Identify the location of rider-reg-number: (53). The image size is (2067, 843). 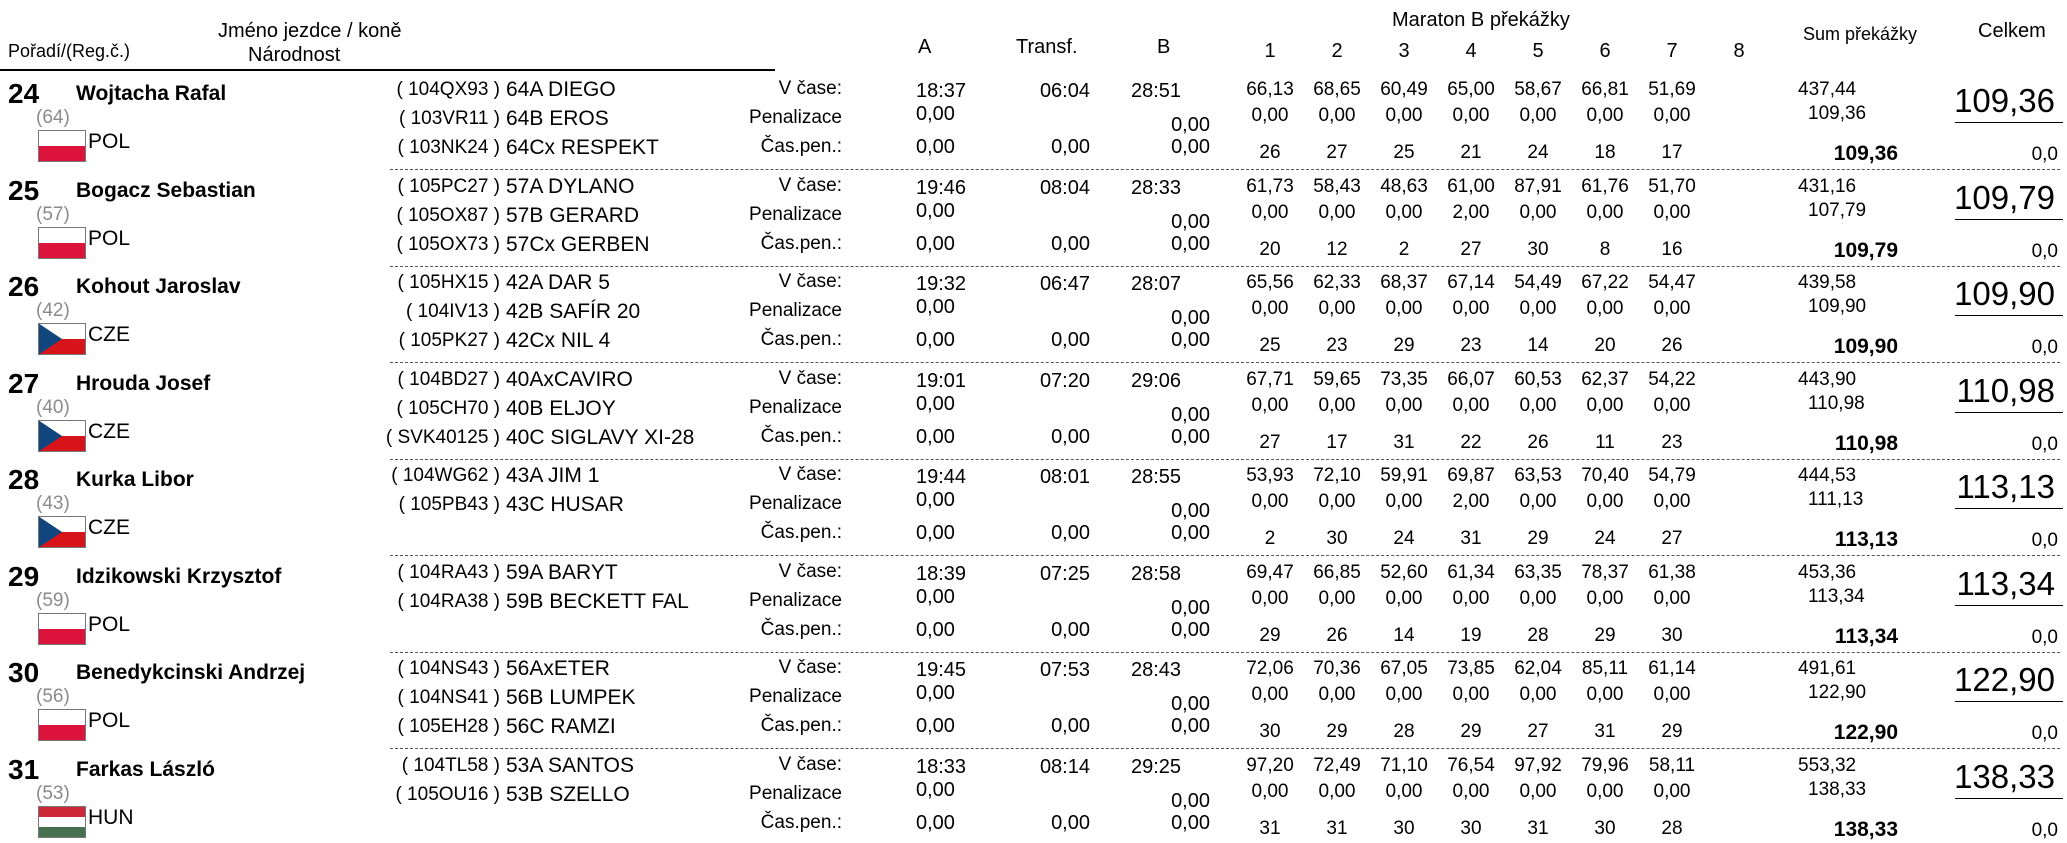
(53, 793).